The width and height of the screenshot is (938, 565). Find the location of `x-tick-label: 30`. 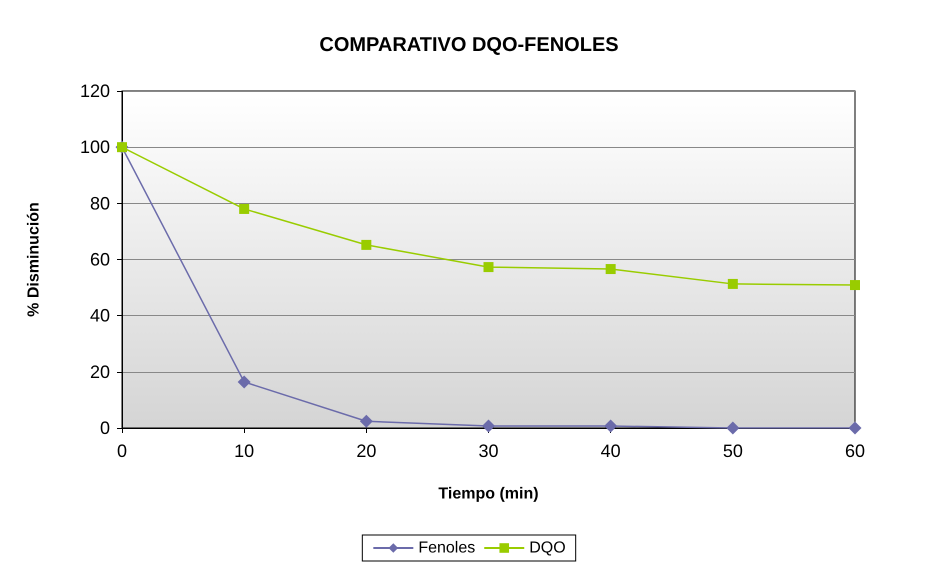

x-tick-label: 30 is located at coordinates (488, 451).